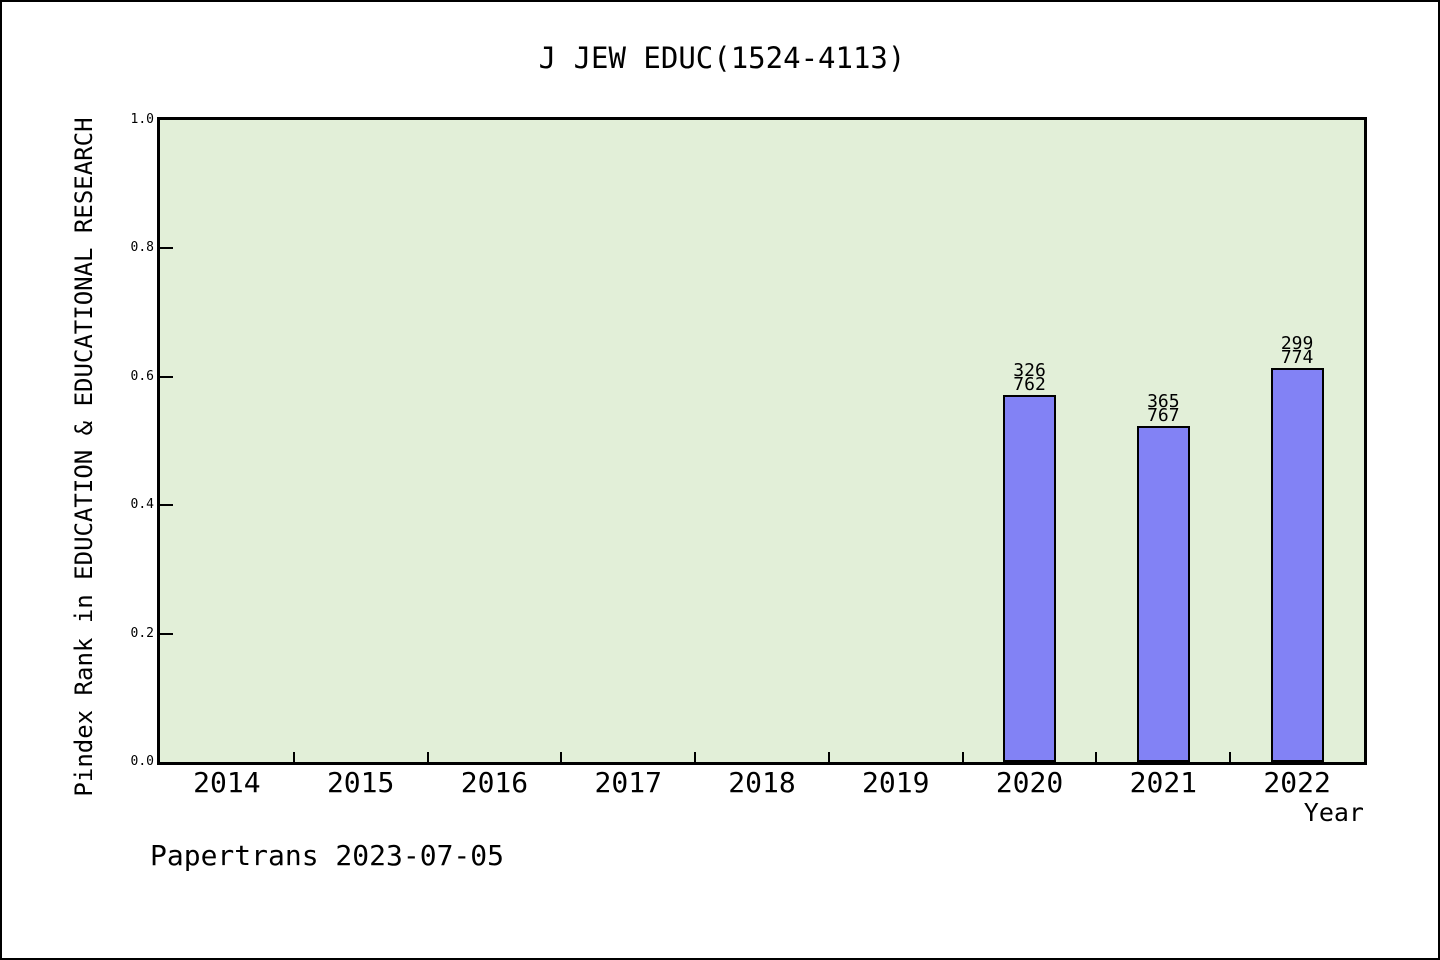 The height and width of the screenshot is (960, 1440). I want to click on x-tick-label: 2021, so click(1163, 782).